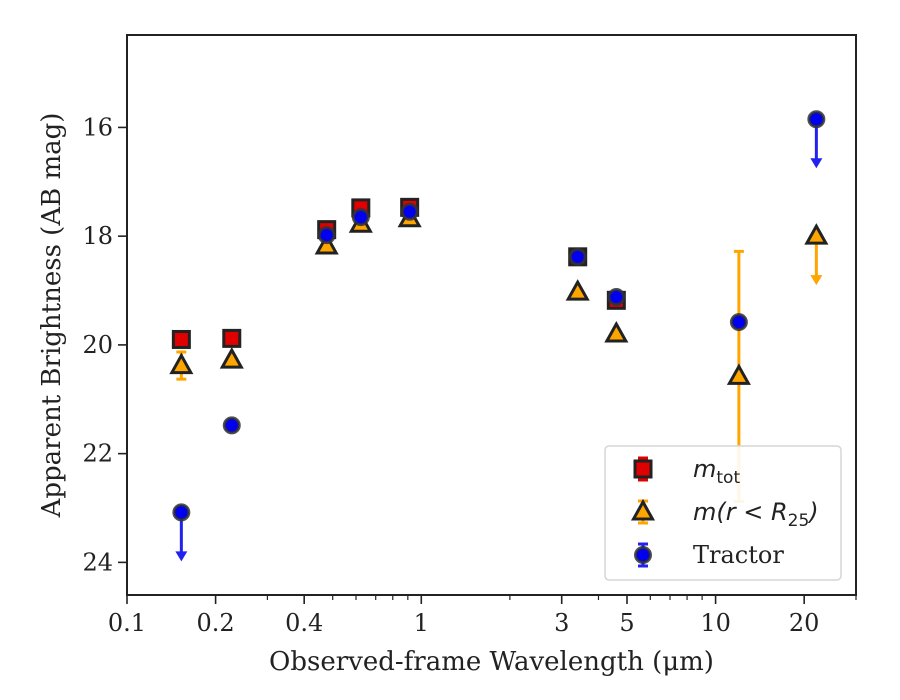  I want to click on y-tick-label: 22, so click(97, 454).